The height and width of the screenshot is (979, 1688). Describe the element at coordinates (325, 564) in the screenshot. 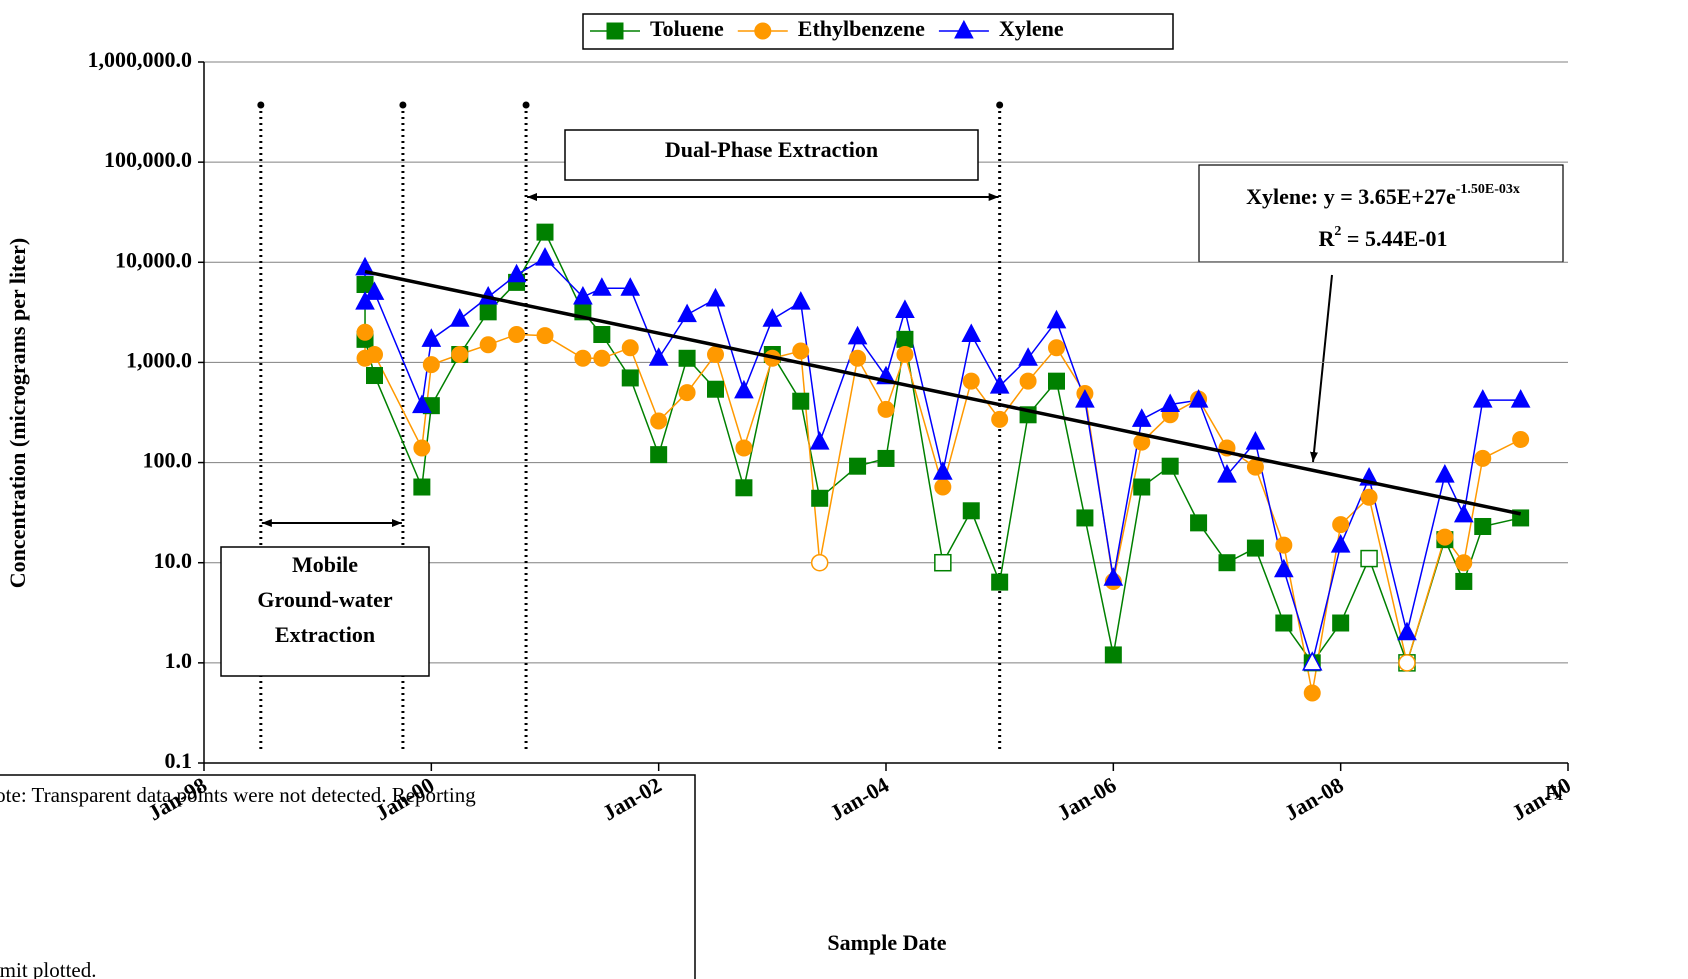

I see `phase-label: Mobile` at that location.